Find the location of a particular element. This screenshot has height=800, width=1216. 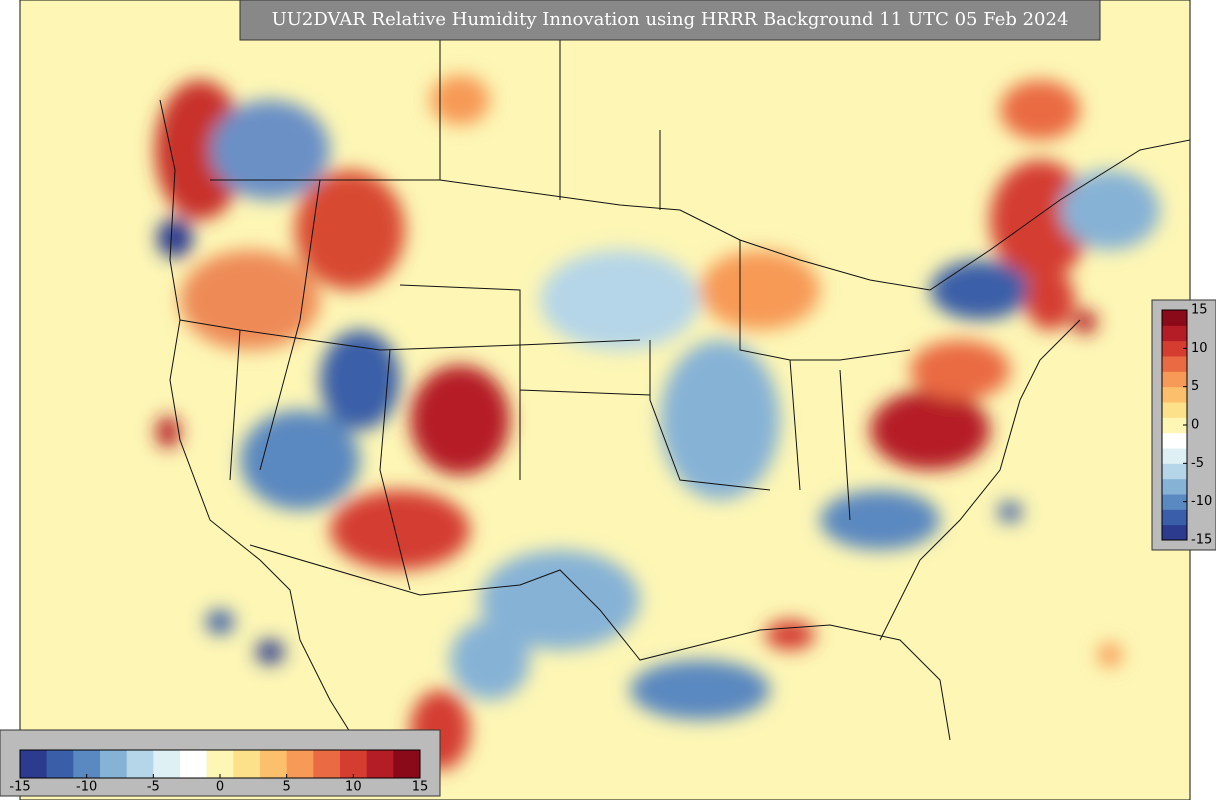

colorbar-horizontal: -15 -10 -5 0 5 10 15 is located at coordinates (219, 772).